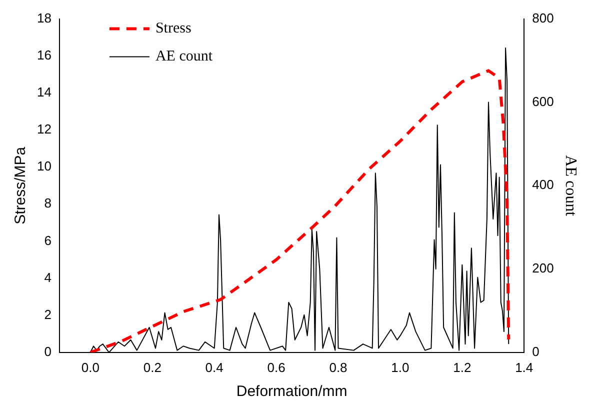  Describe the element at coordinates (543, 268) in the screenshot. I see `y2-tick-label: 200` at that location.